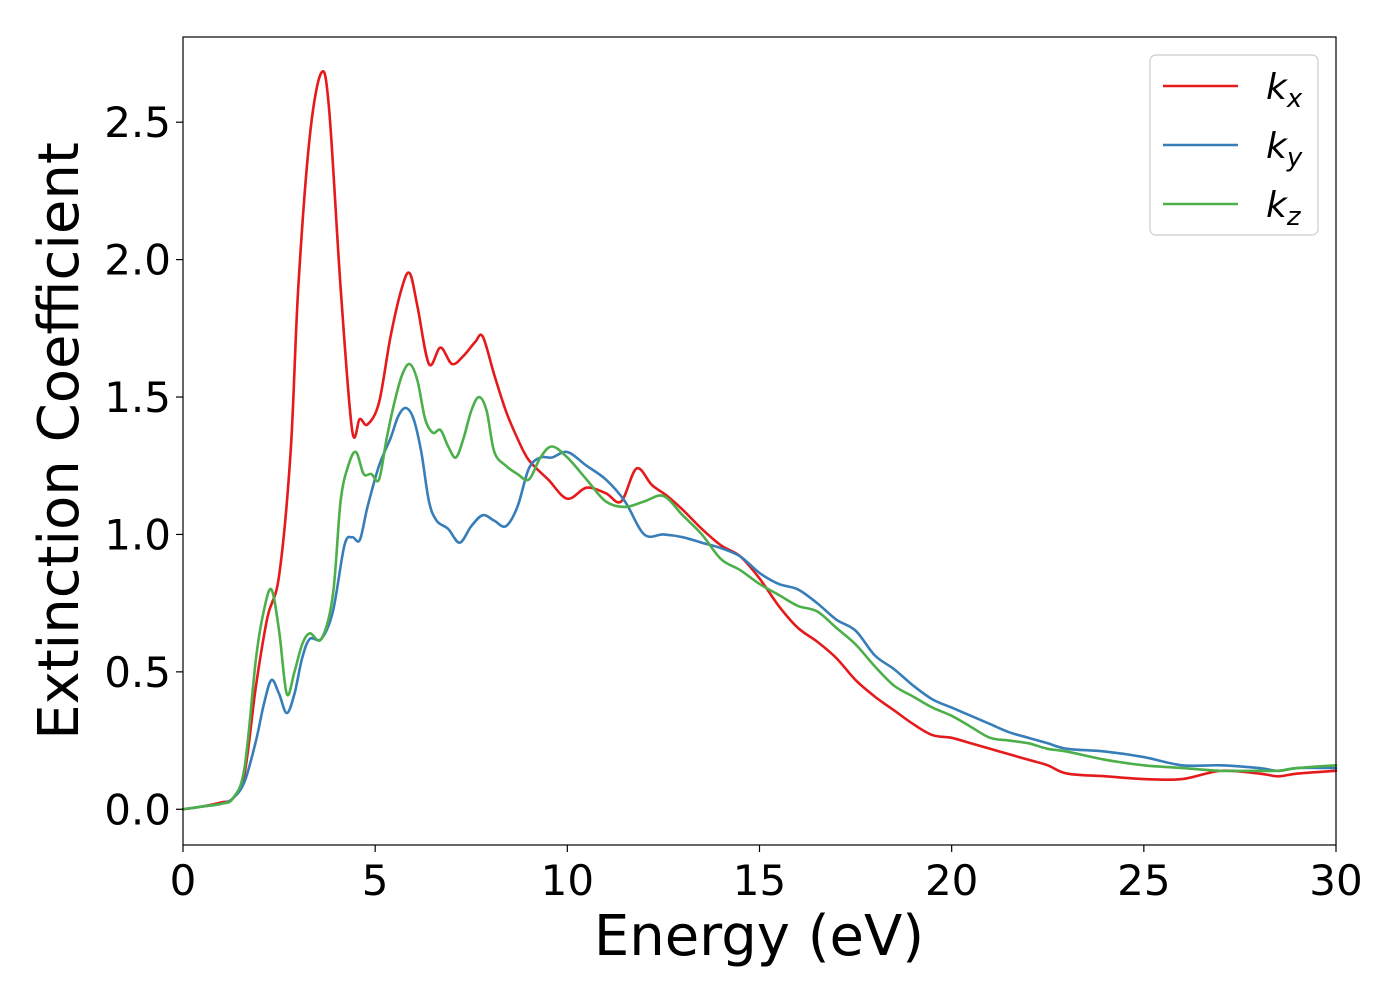 The image size is (1400, 1000). Describe the element at coordinates (137, 809) in the screenshot. I see `y-tick-label: 0.0` at that location.